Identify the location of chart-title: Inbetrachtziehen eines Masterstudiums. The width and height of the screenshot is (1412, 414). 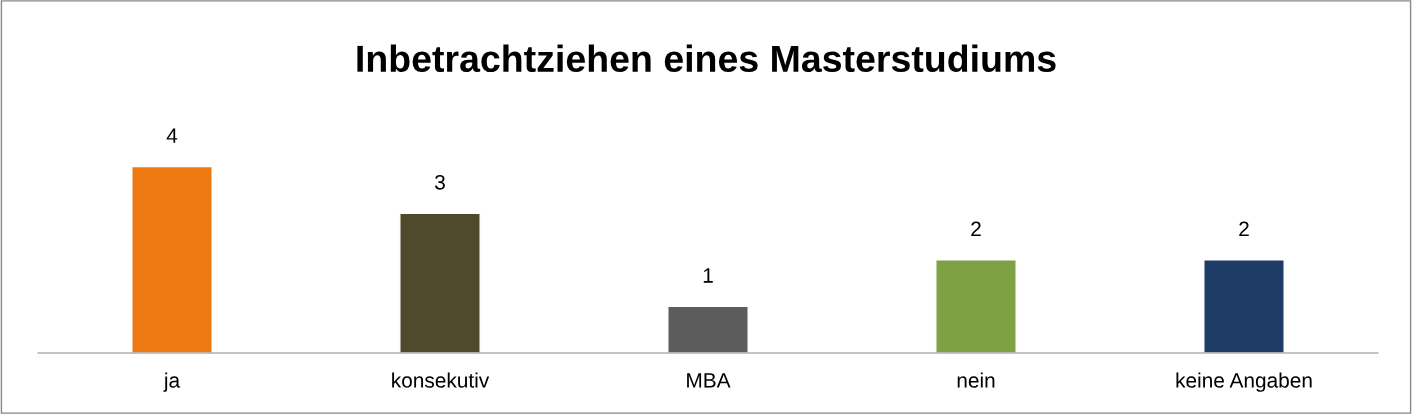
(706, 58).